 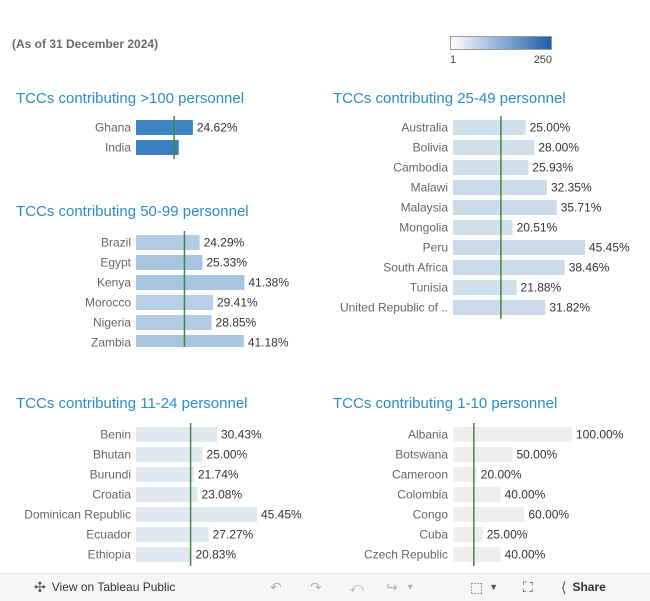 I want to click on value-label: 60.00%, so click(x=548, y=515).